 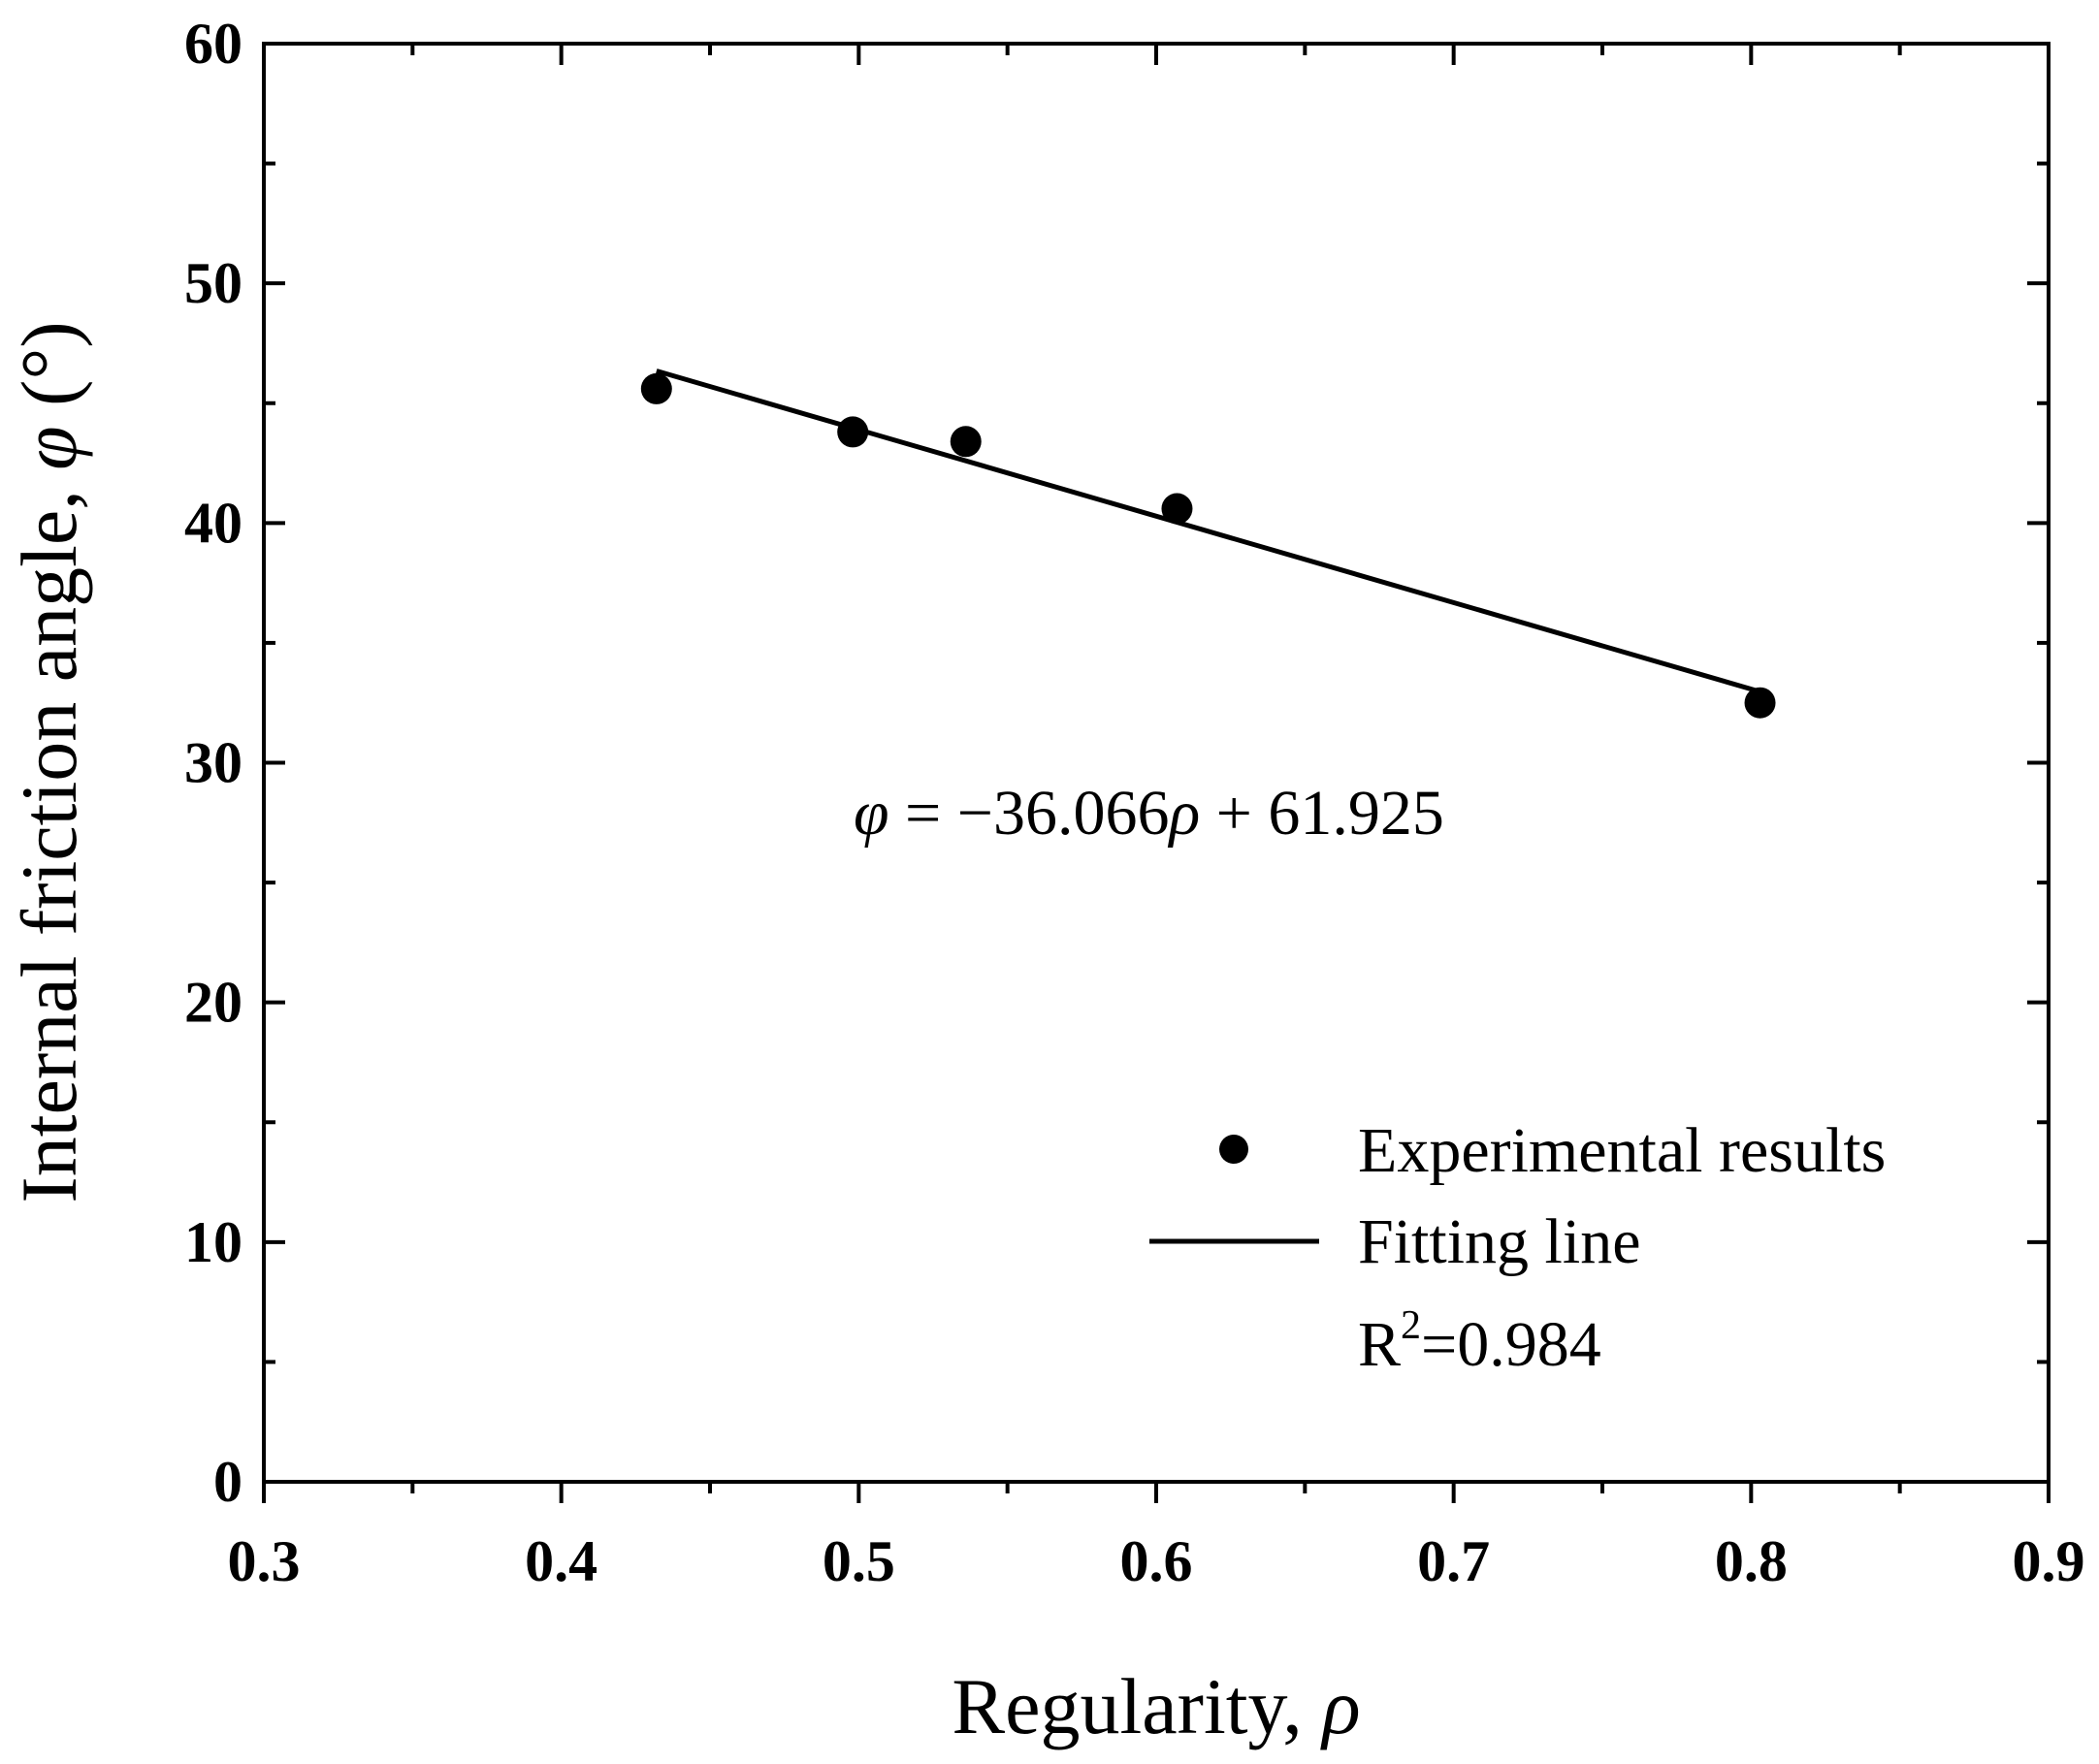 I want to click on y-tick-label: 20, so click(x=213, y=1003).